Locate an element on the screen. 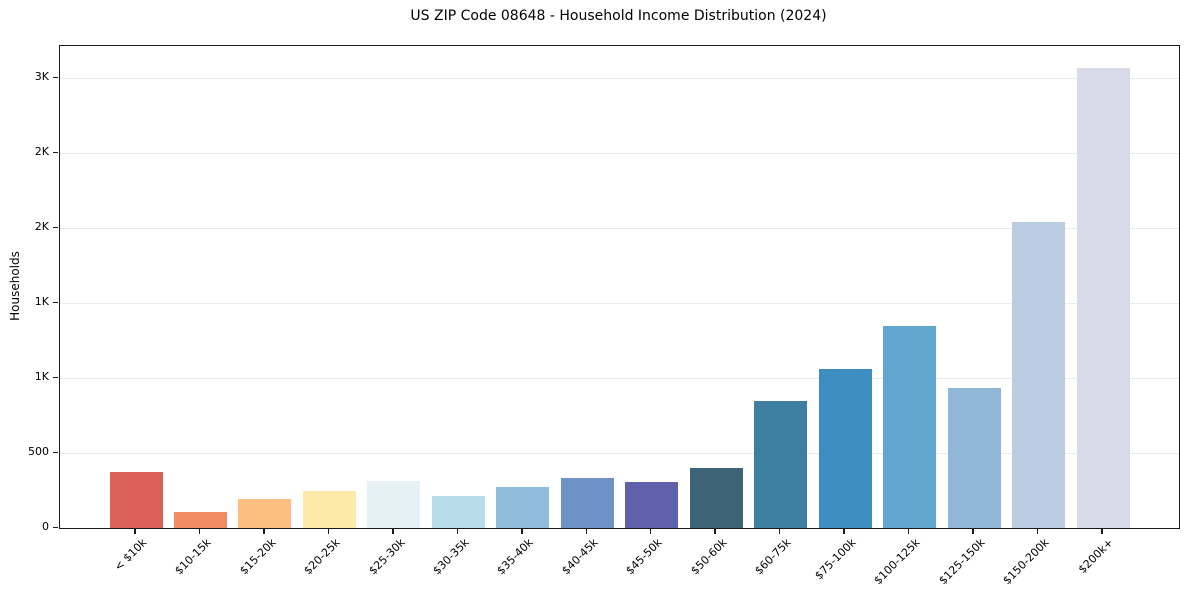 The width and height of the screenshot is (1189, 590). bar-75-100k is located at coordinates (845, 448).